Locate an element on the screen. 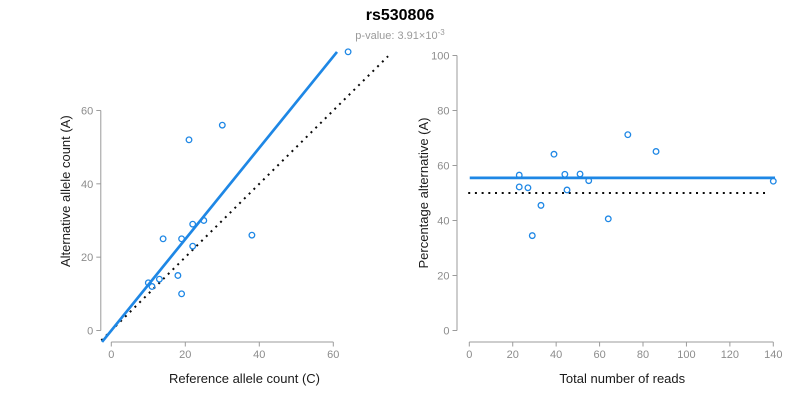 This screenshot has width=800, height=400. pvalue-text: p-value: 3.91×10 is located at coordinates (396, 36).